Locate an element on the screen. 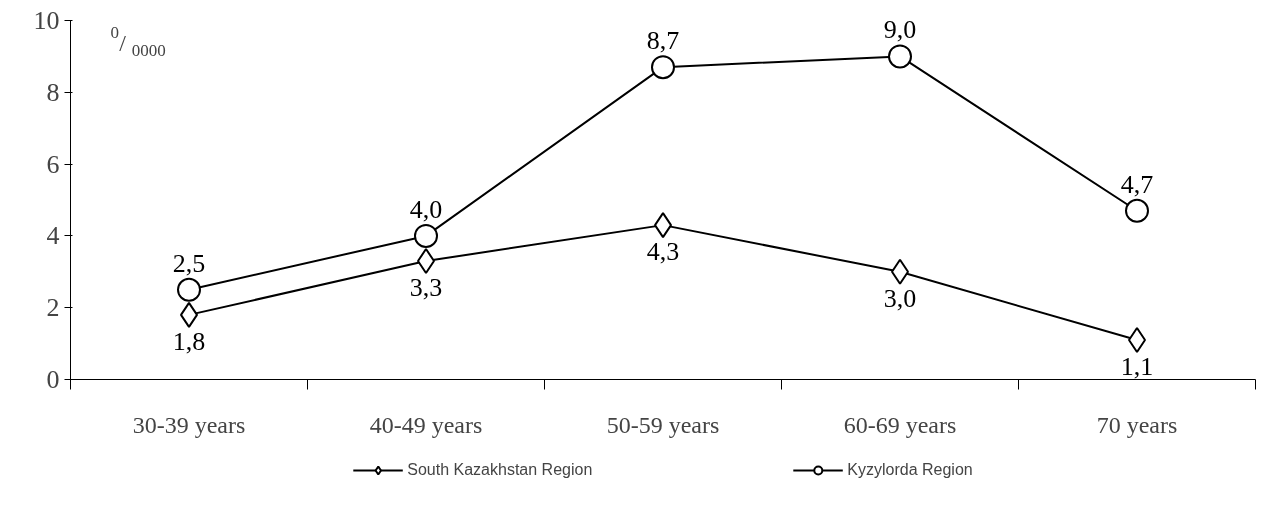 The width and height of the screenshot is (1269, 508). data-label: 4,7 is located at coordinates (1137, 184).